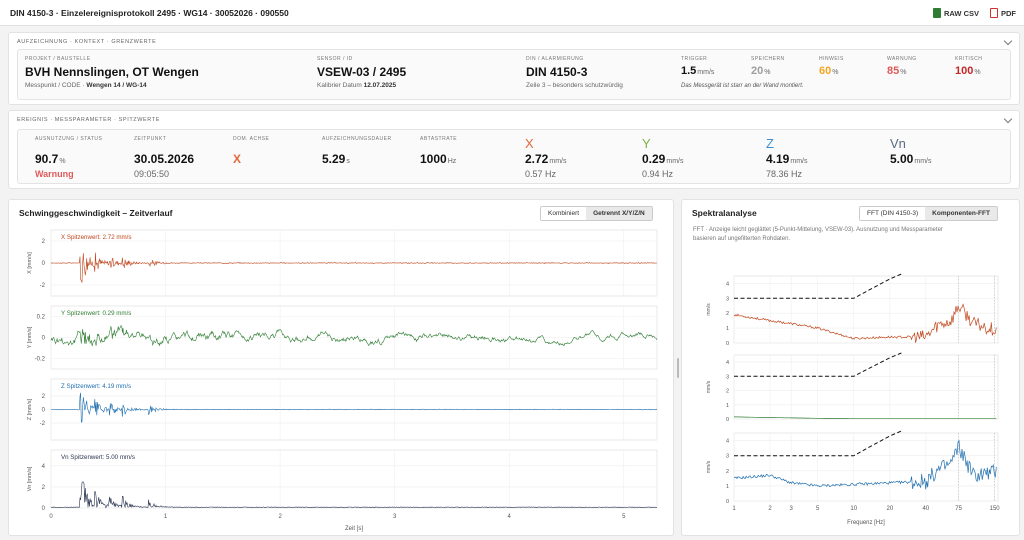  I want to click on dom-achse-value: X, so click(237, 159).